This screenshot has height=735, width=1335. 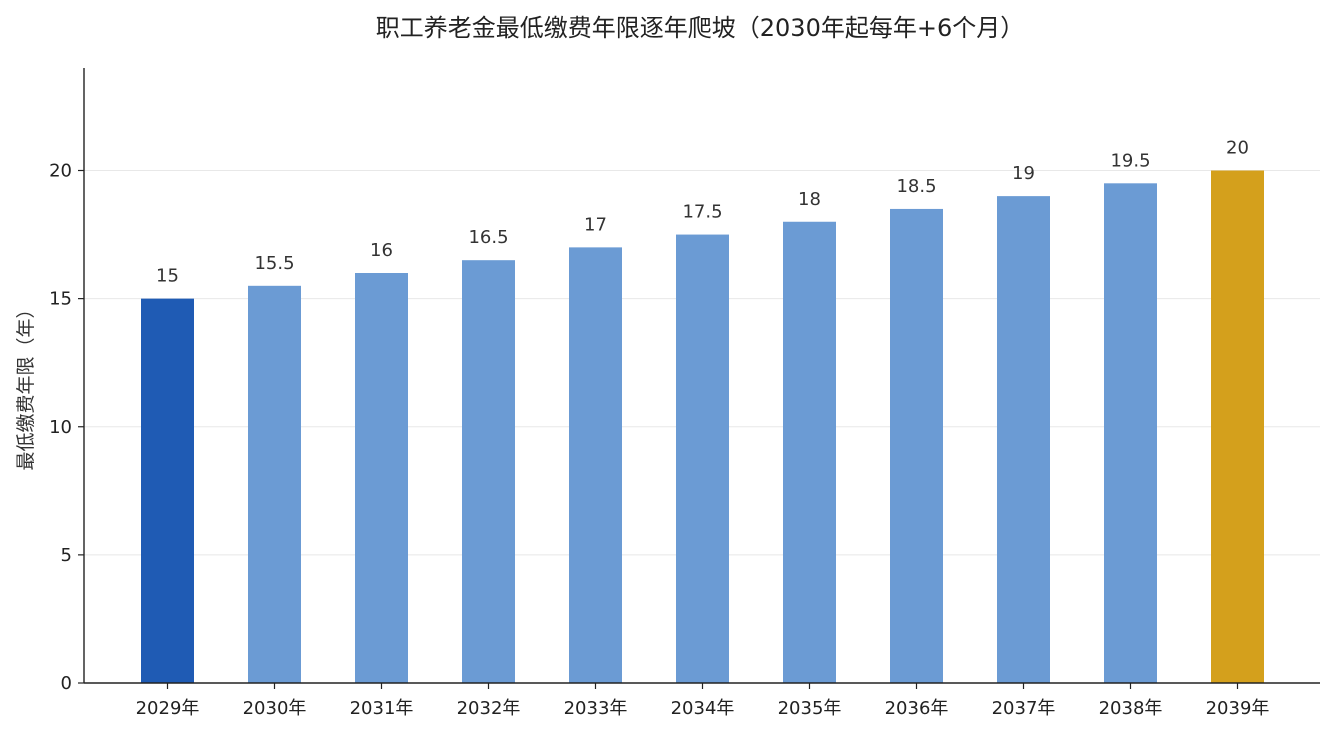 I want to click on x-tick-label: 2032年, so click(x=489, y=708).